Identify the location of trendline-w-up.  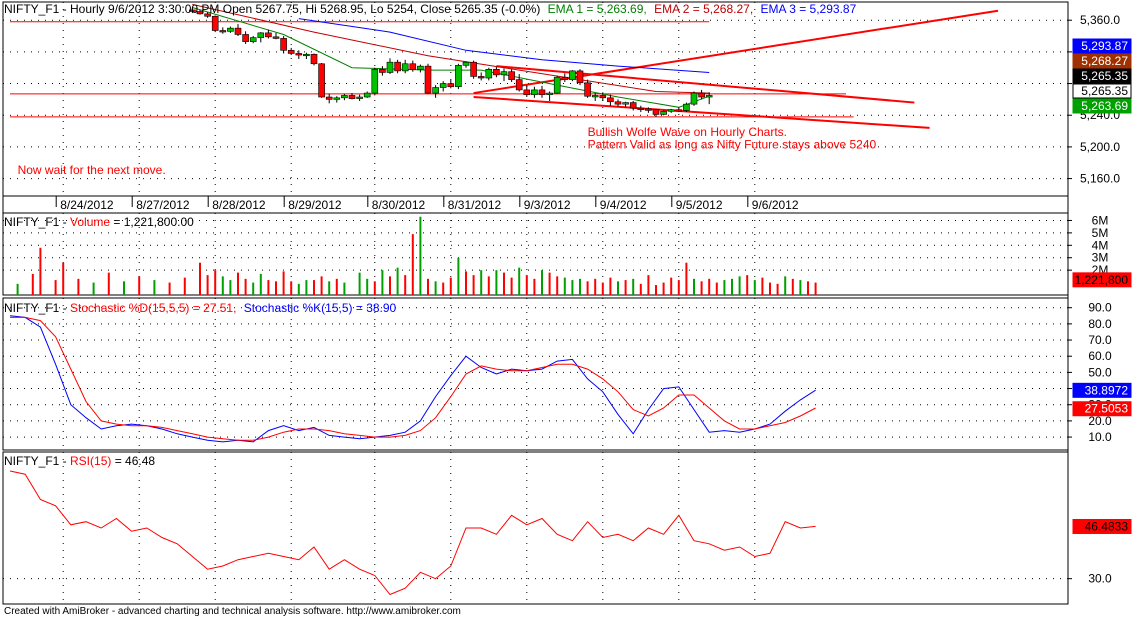
(736, 52).